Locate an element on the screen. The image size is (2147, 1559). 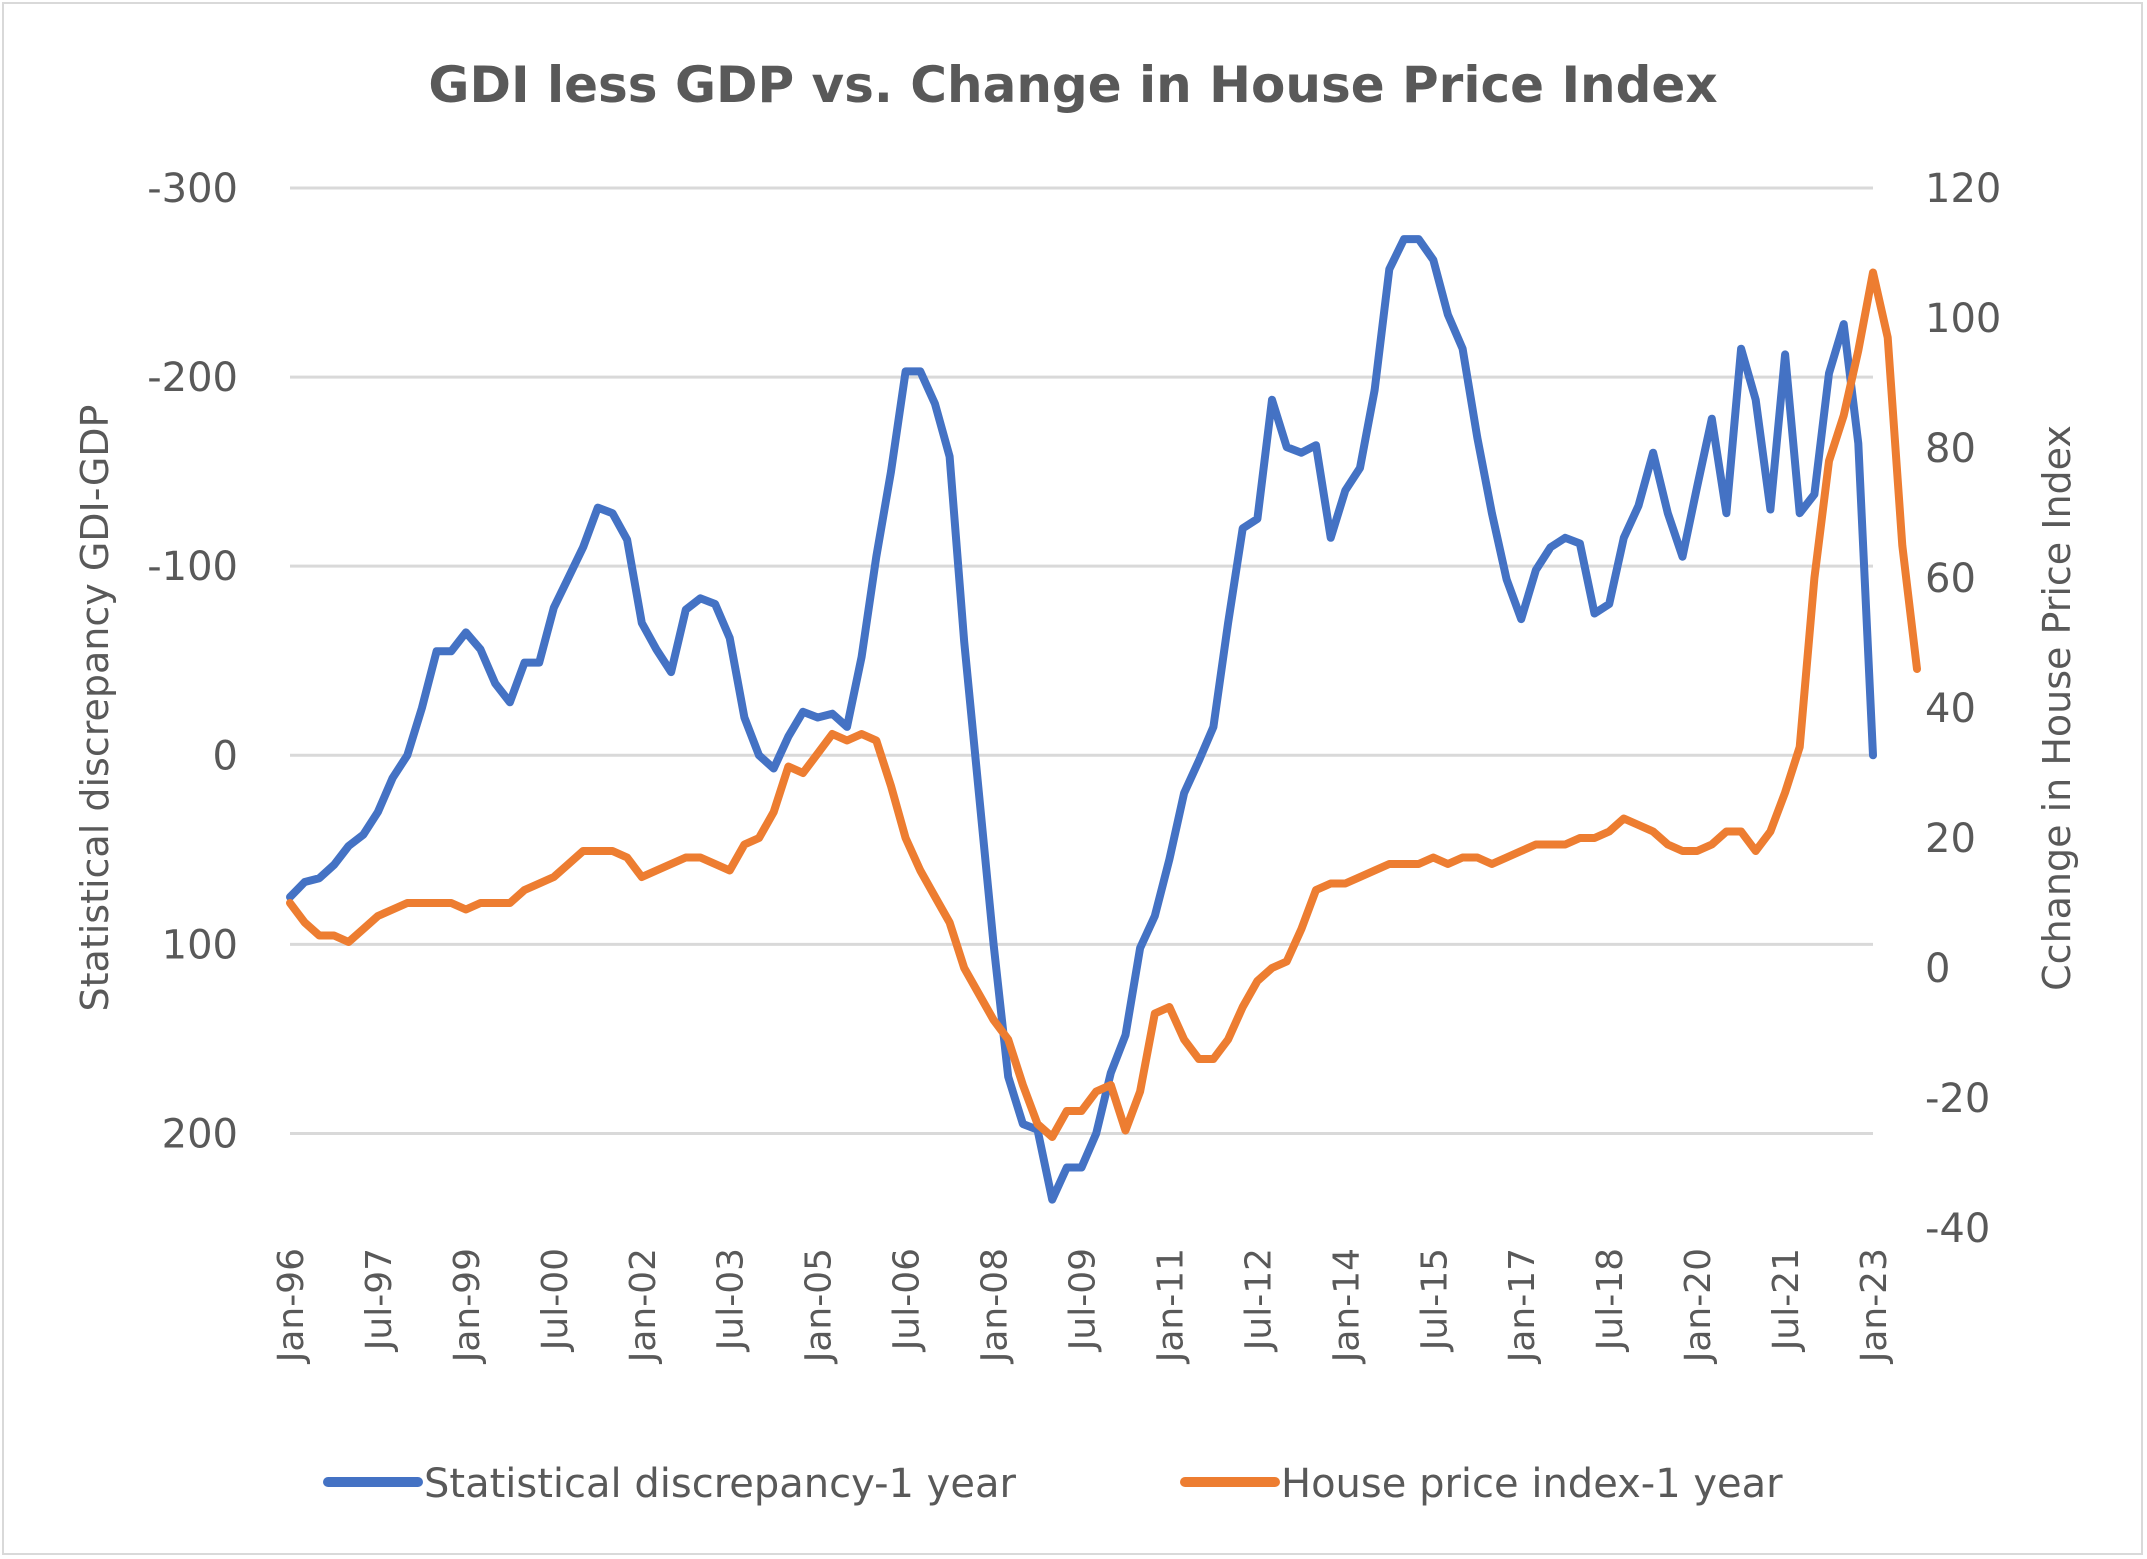
right-axis-tick-label: 40 is located at coordinates (1950, 709).